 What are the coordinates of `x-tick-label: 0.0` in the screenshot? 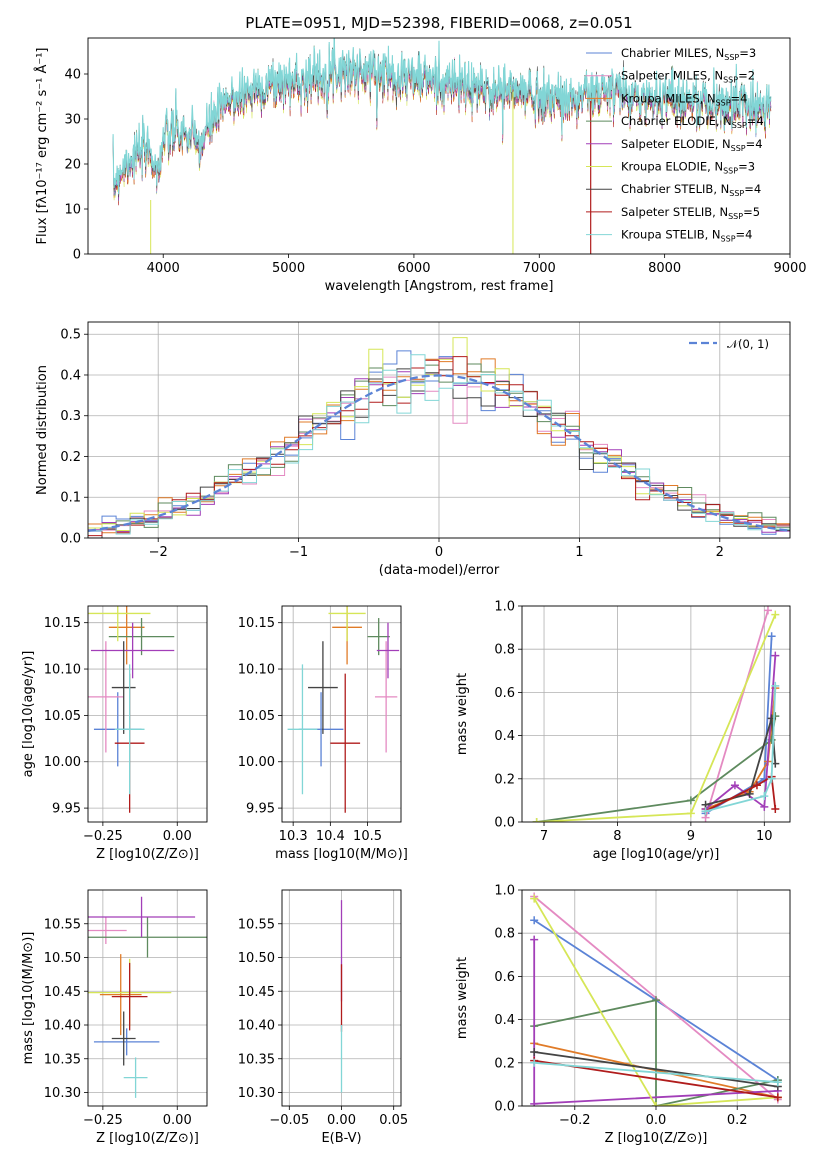 It's located at (656, 1120).